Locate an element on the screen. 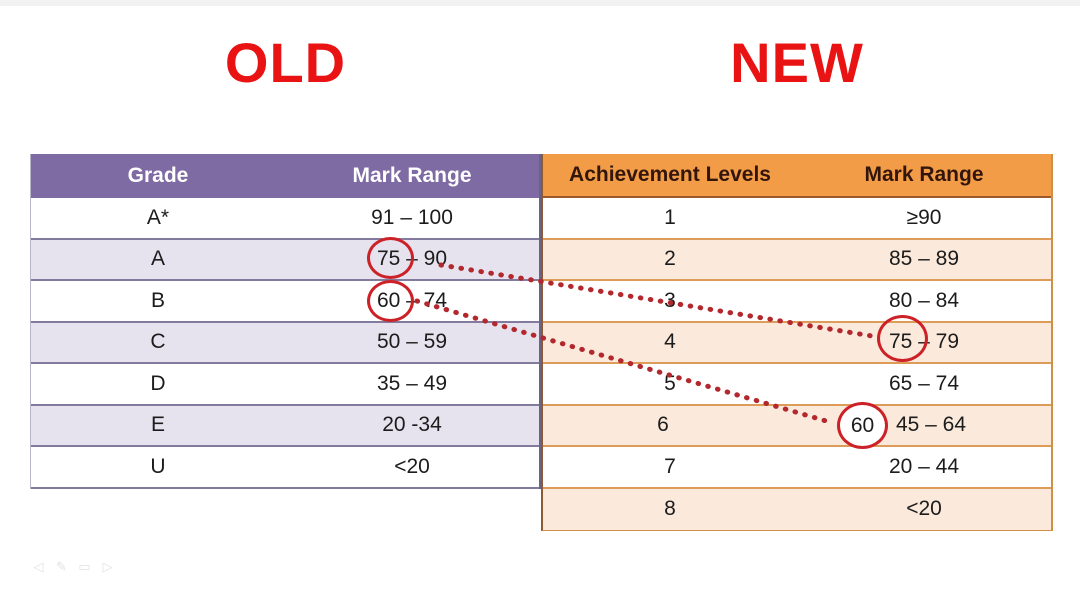 Image resolution: width=1080 pixels, height=593 pixels. table-row: 3 80 – 84 is located at coordinates (797, 302).